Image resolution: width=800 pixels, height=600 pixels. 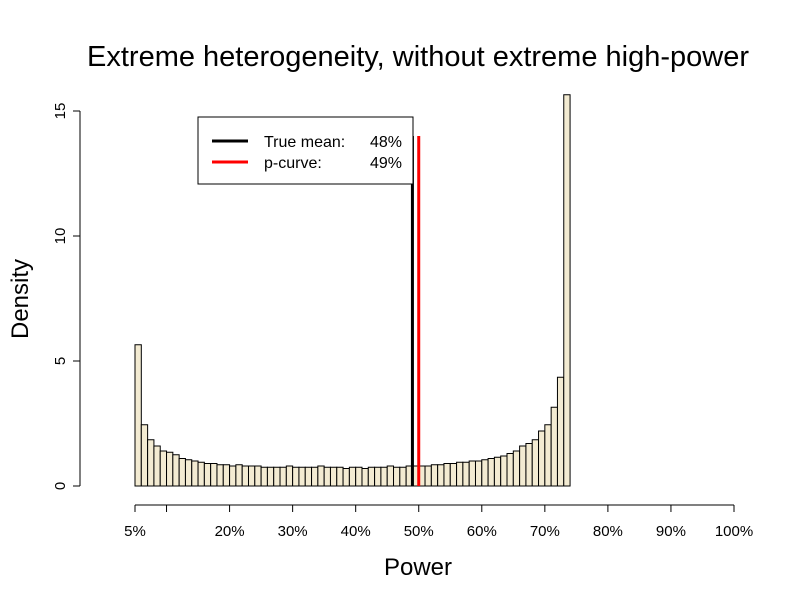 What do you see at coordinates (356, 531) in the screenshot?
I see `x-tick-label: 40%` at bounding box center [356, 531].